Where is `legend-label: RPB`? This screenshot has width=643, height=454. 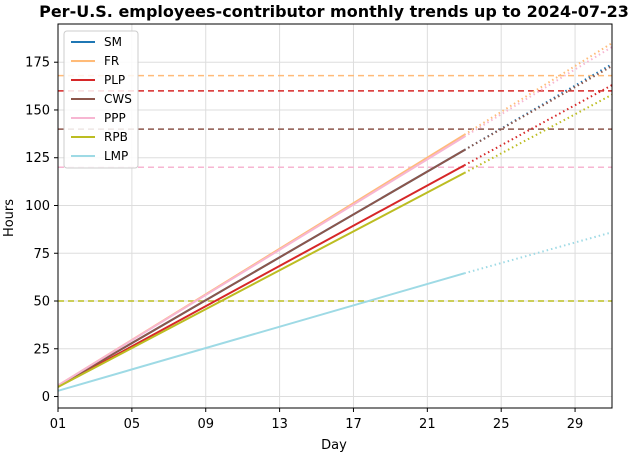
legend-label: RPB is located at coordinates (116, 137).